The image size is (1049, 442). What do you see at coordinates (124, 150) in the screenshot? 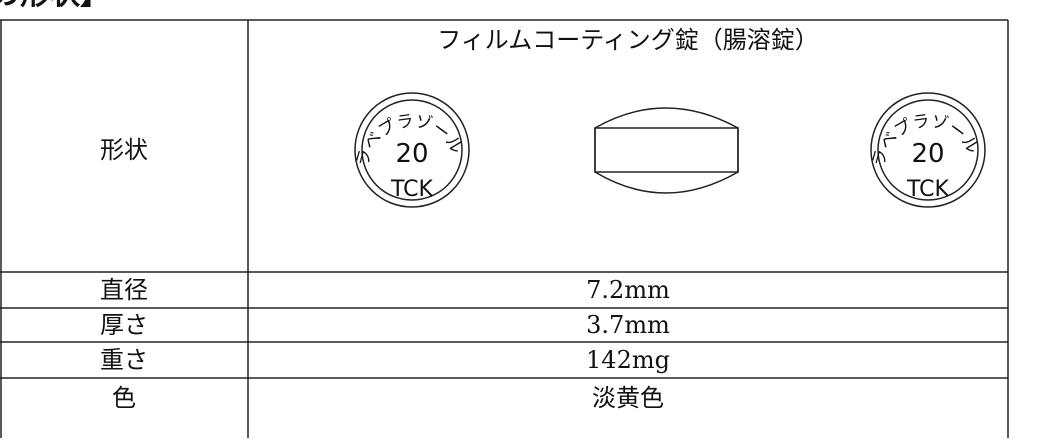
I see `shape-label: 形状` at bounding box center [124, 150].